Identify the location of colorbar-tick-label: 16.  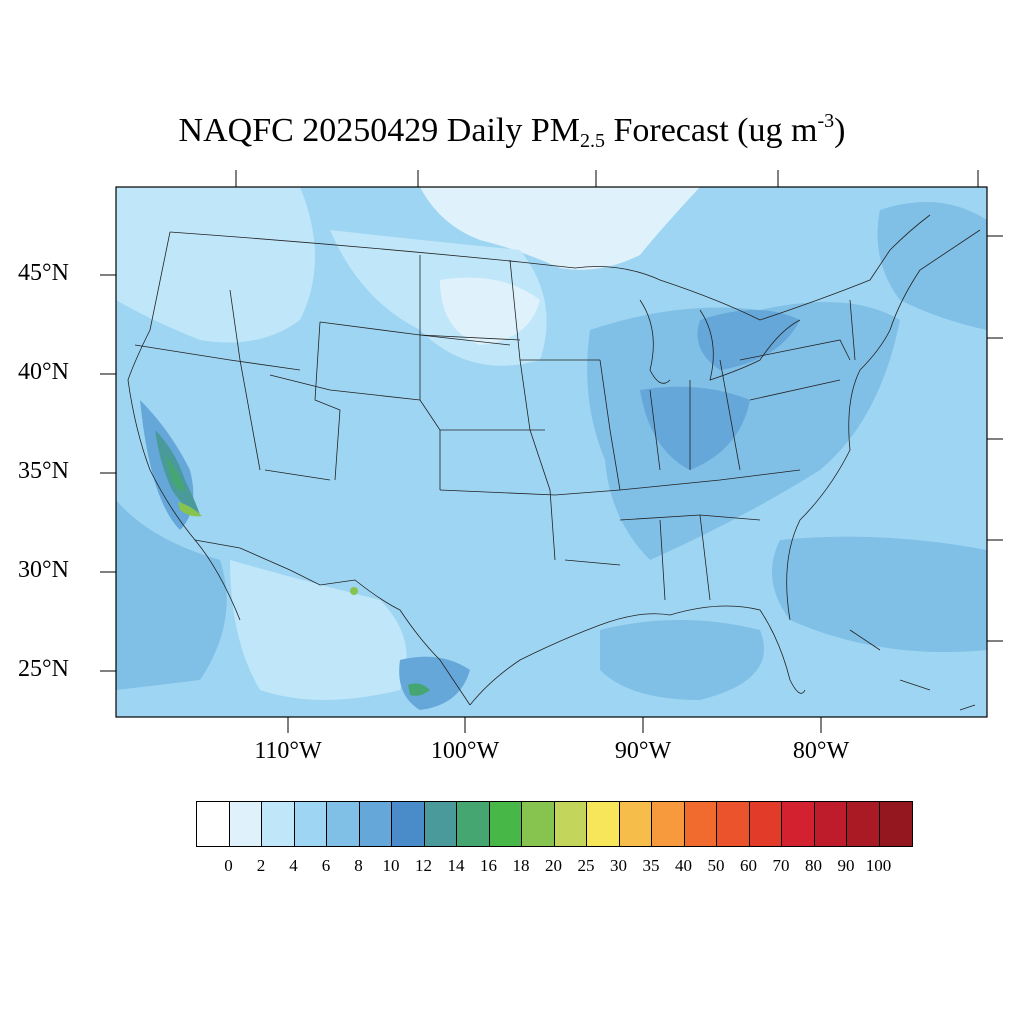
(488, 865).